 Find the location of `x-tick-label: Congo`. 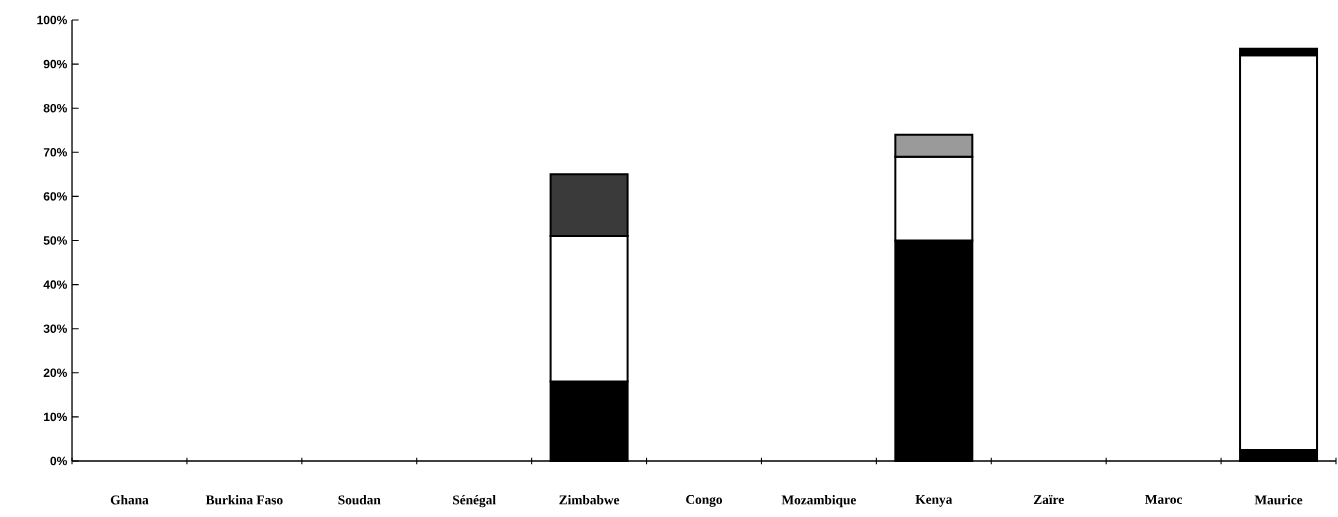

x-tick-label: Congo is located at coordinates (704, 501).